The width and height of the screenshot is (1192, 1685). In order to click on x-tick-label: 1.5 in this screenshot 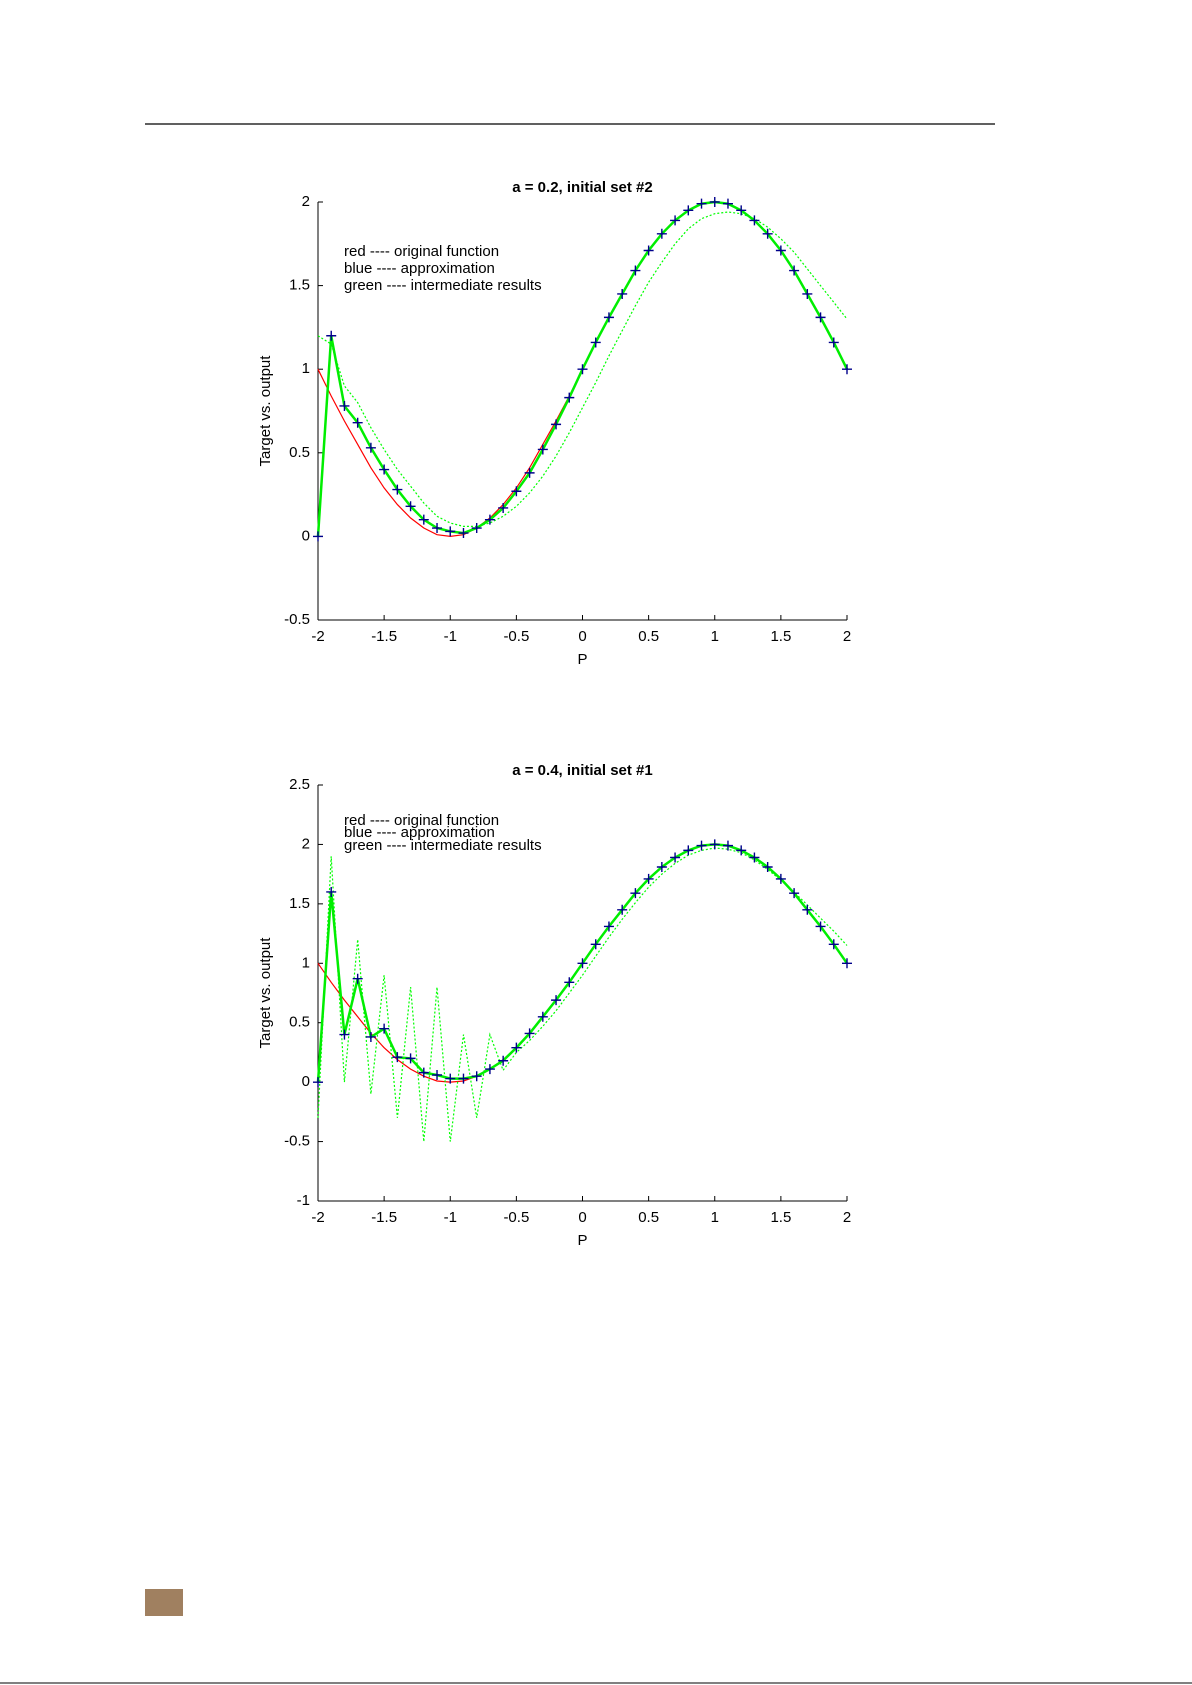, I will do `click(780, 1217)`.